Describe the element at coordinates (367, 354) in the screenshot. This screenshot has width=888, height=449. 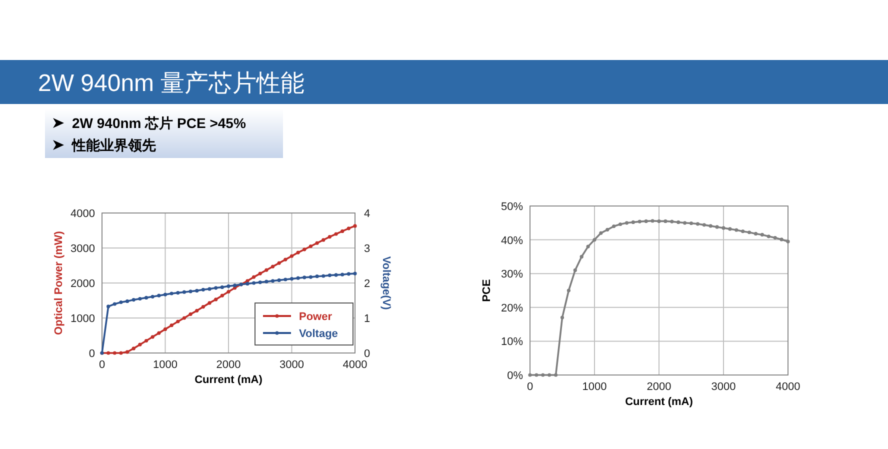
I see `y2-tick-label: 0` at that location.